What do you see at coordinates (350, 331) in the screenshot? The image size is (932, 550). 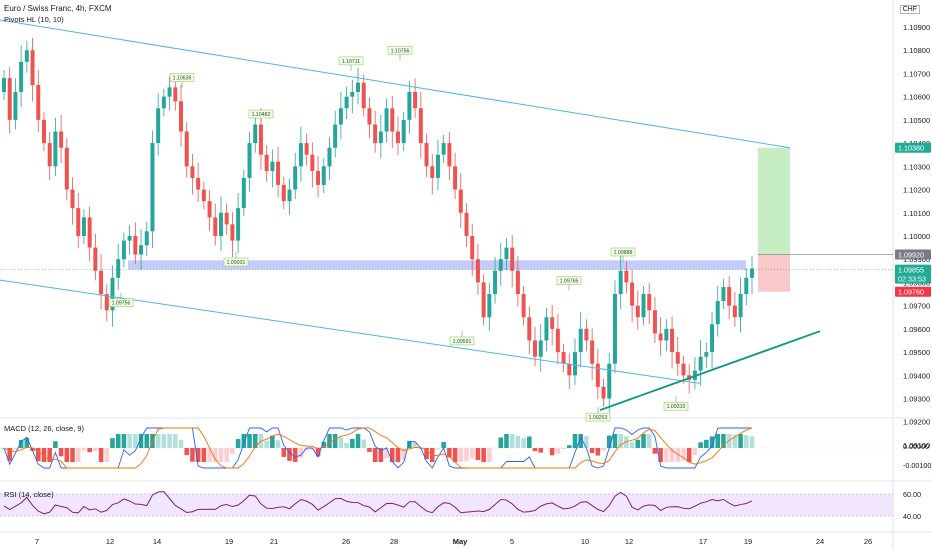 I see `channel-lower` at bounding box center [350, 331].